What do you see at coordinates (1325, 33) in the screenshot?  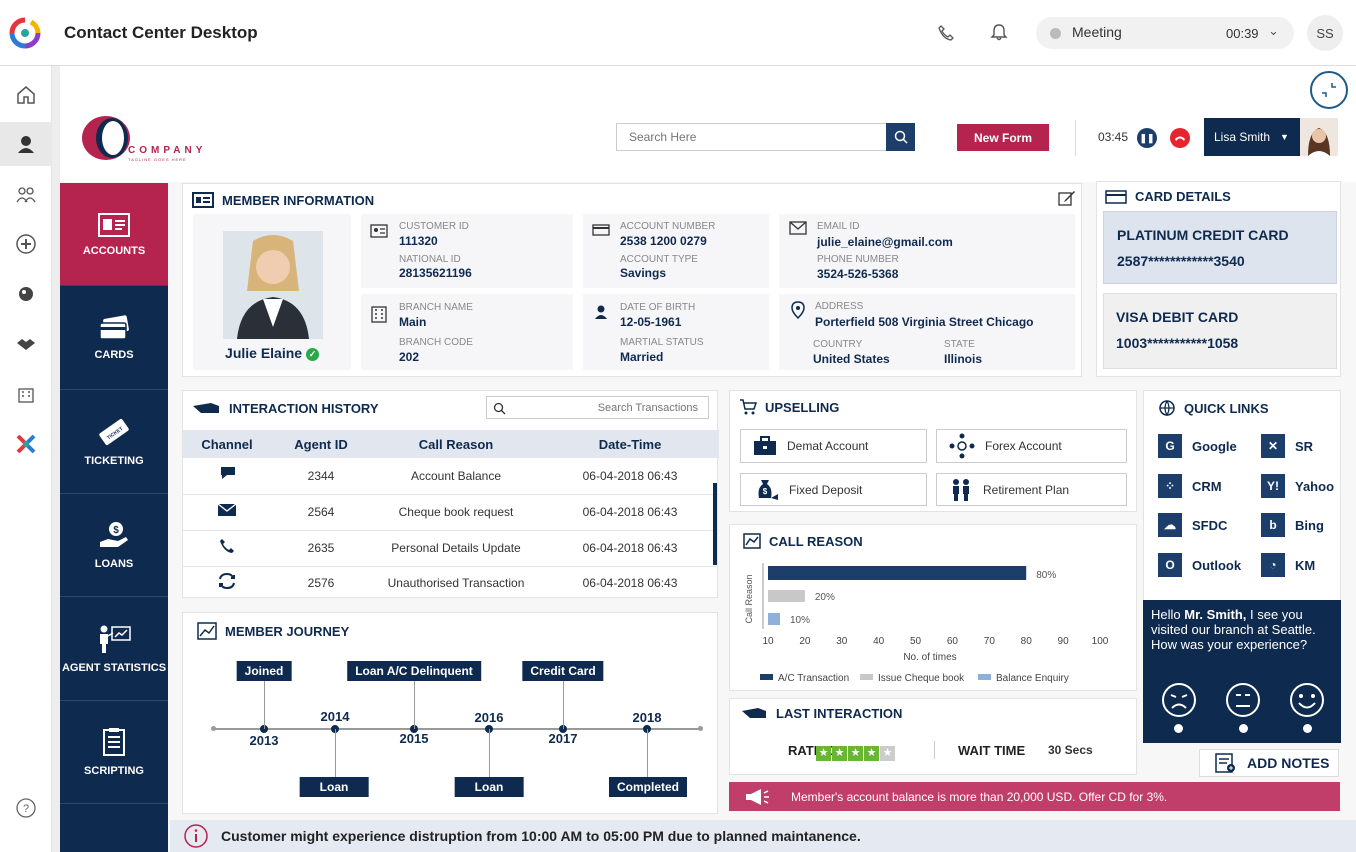 I see `user-avatar: SS` at bounding box center [1325, 33].